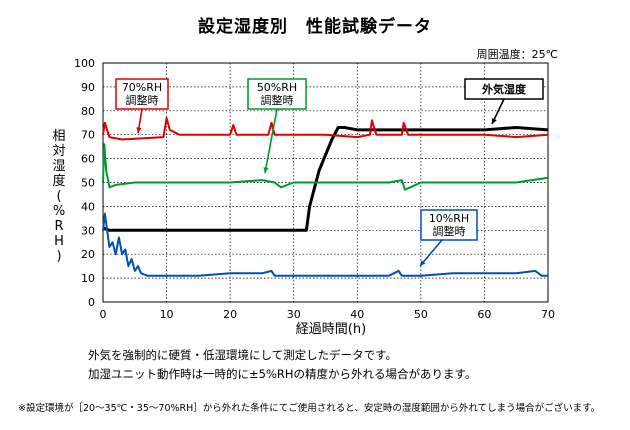 This screenshot has width=630, height=430. Describe the element at coordinates (88, 111) in the screenshot. I see `y-tick-label: 80` at that location.